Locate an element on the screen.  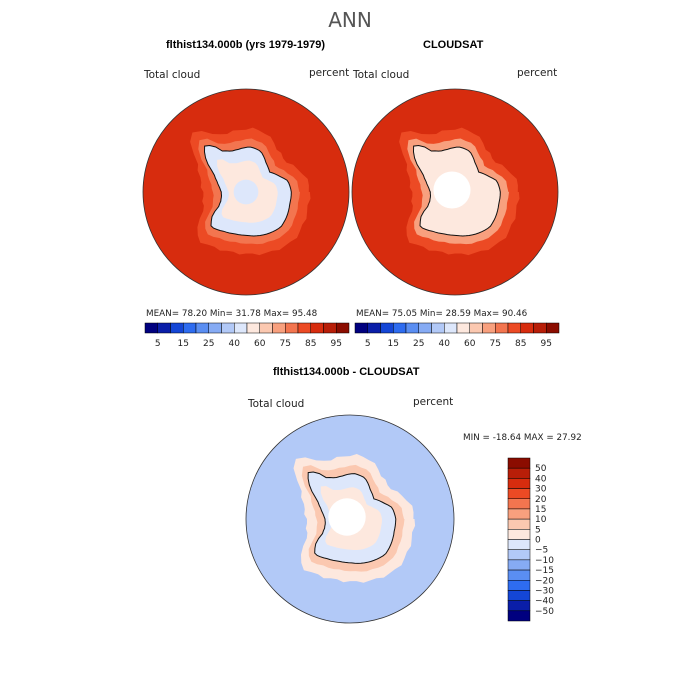
panel1-stats: MEAN= 78.20 Min= 31.78 Max= 95.48 is located at coordinates (232, 314).